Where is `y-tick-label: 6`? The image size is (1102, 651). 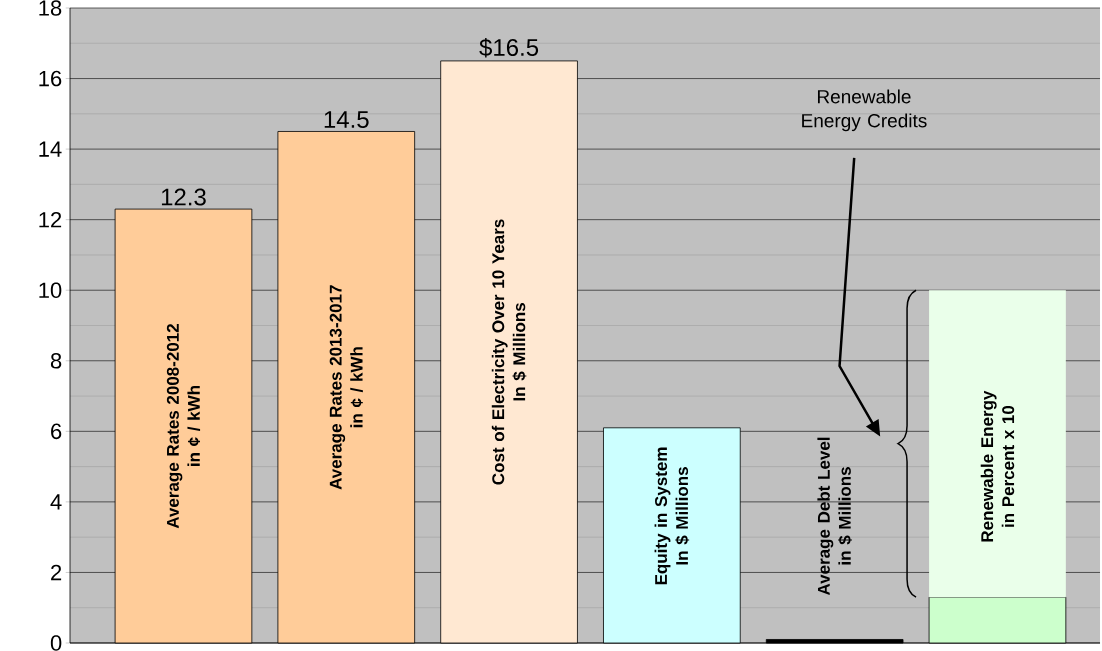
y-tick-label: 6 is located at coordinates (56, 431).